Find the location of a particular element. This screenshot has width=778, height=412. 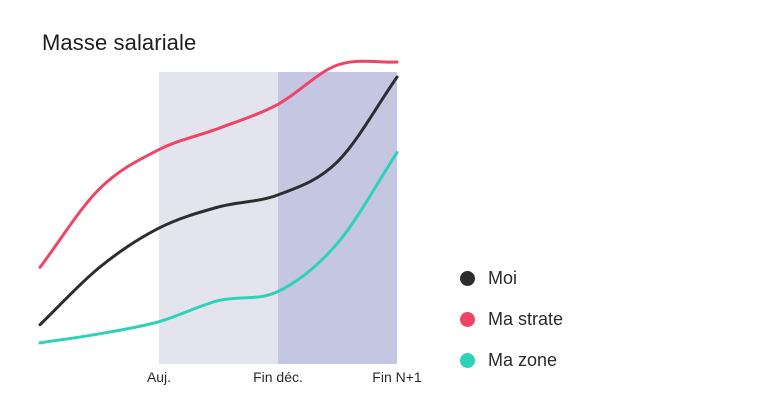

x-tick-label: Fin déc. is located at coordinates (278, 377).